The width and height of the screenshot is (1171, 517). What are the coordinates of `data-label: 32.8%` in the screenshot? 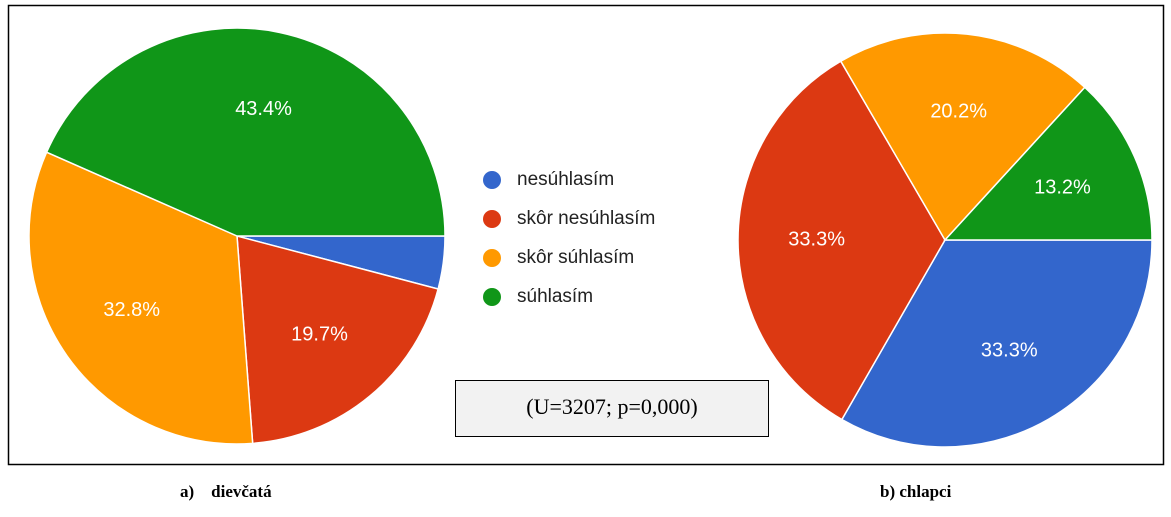 It's located at (131, 310).